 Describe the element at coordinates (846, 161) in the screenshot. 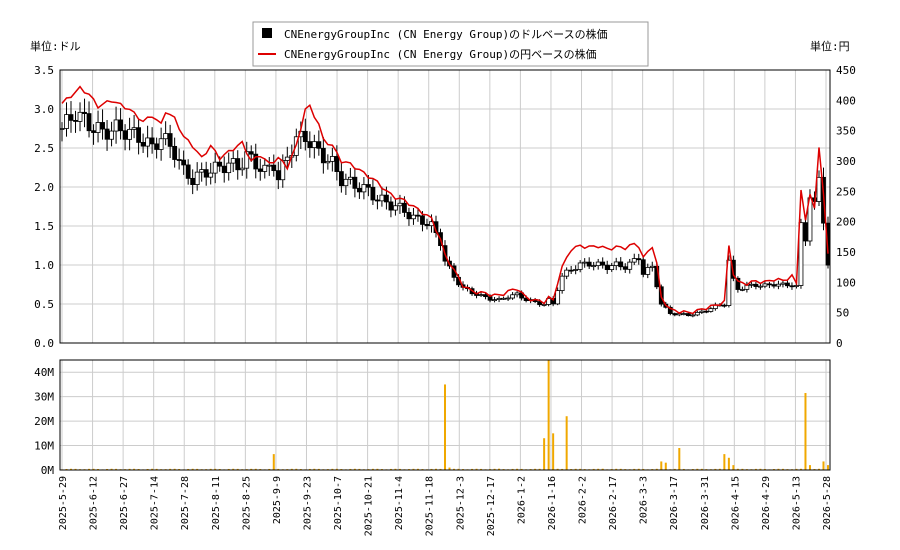

I see `y-right-tick-label: 300` at that location.